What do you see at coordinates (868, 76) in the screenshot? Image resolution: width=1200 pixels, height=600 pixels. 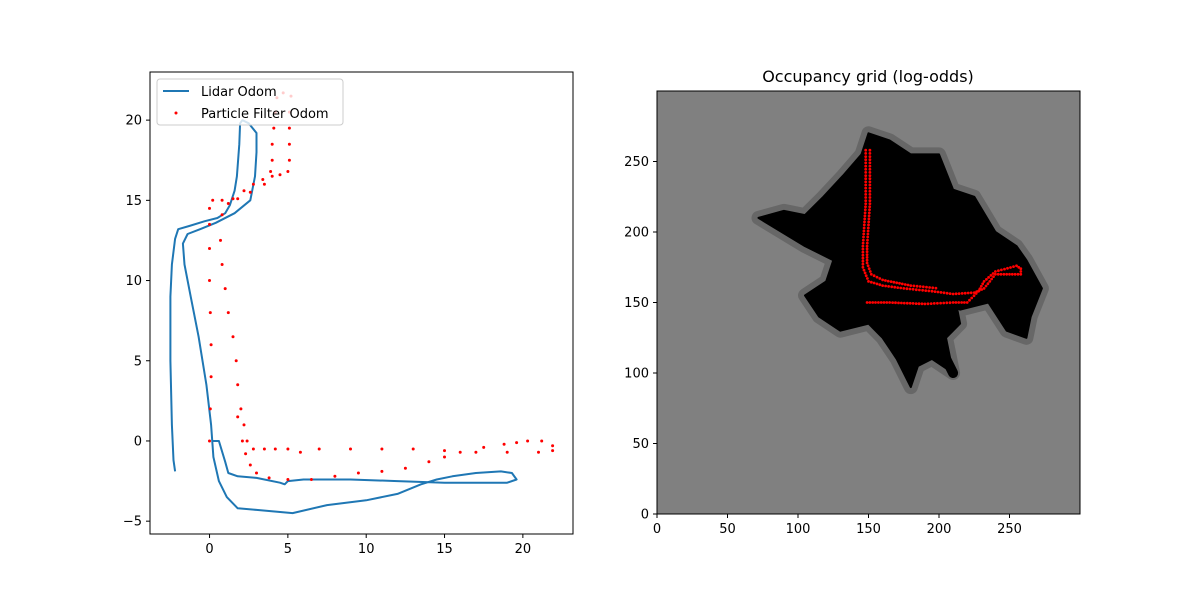 I see `occupancy-title: Occupancy grid (log-odds)` at bounding box center [868, 76].